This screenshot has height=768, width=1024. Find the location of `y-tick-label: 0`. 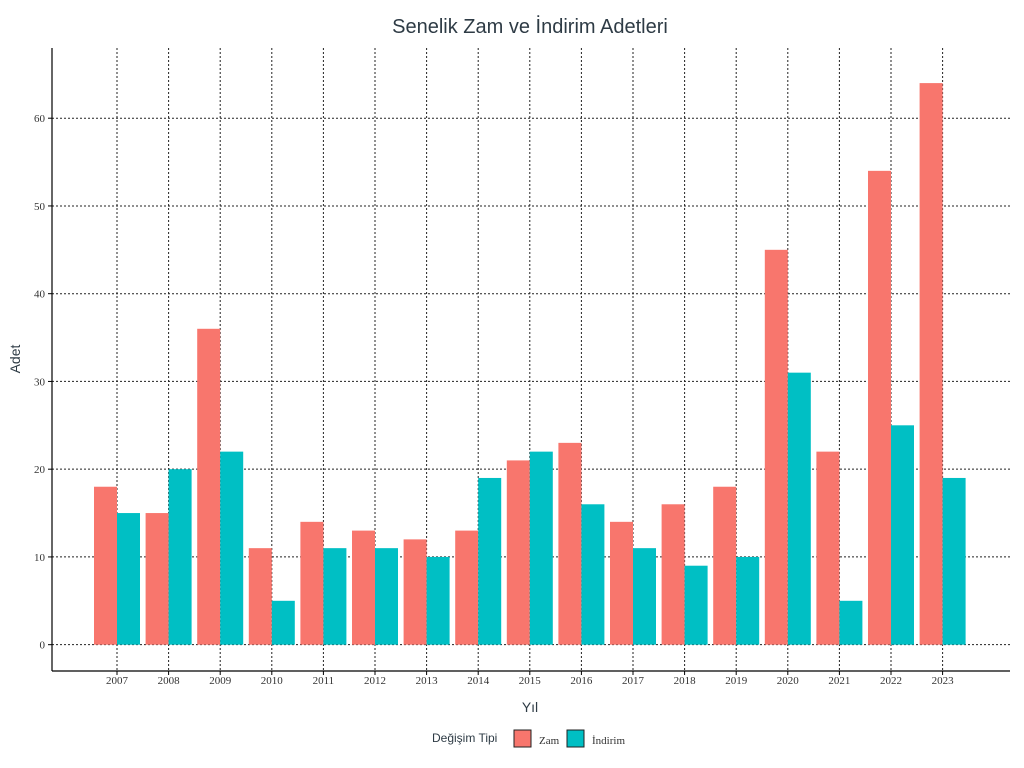

y-tick-label: 0 is located at coordinates (43, 646).